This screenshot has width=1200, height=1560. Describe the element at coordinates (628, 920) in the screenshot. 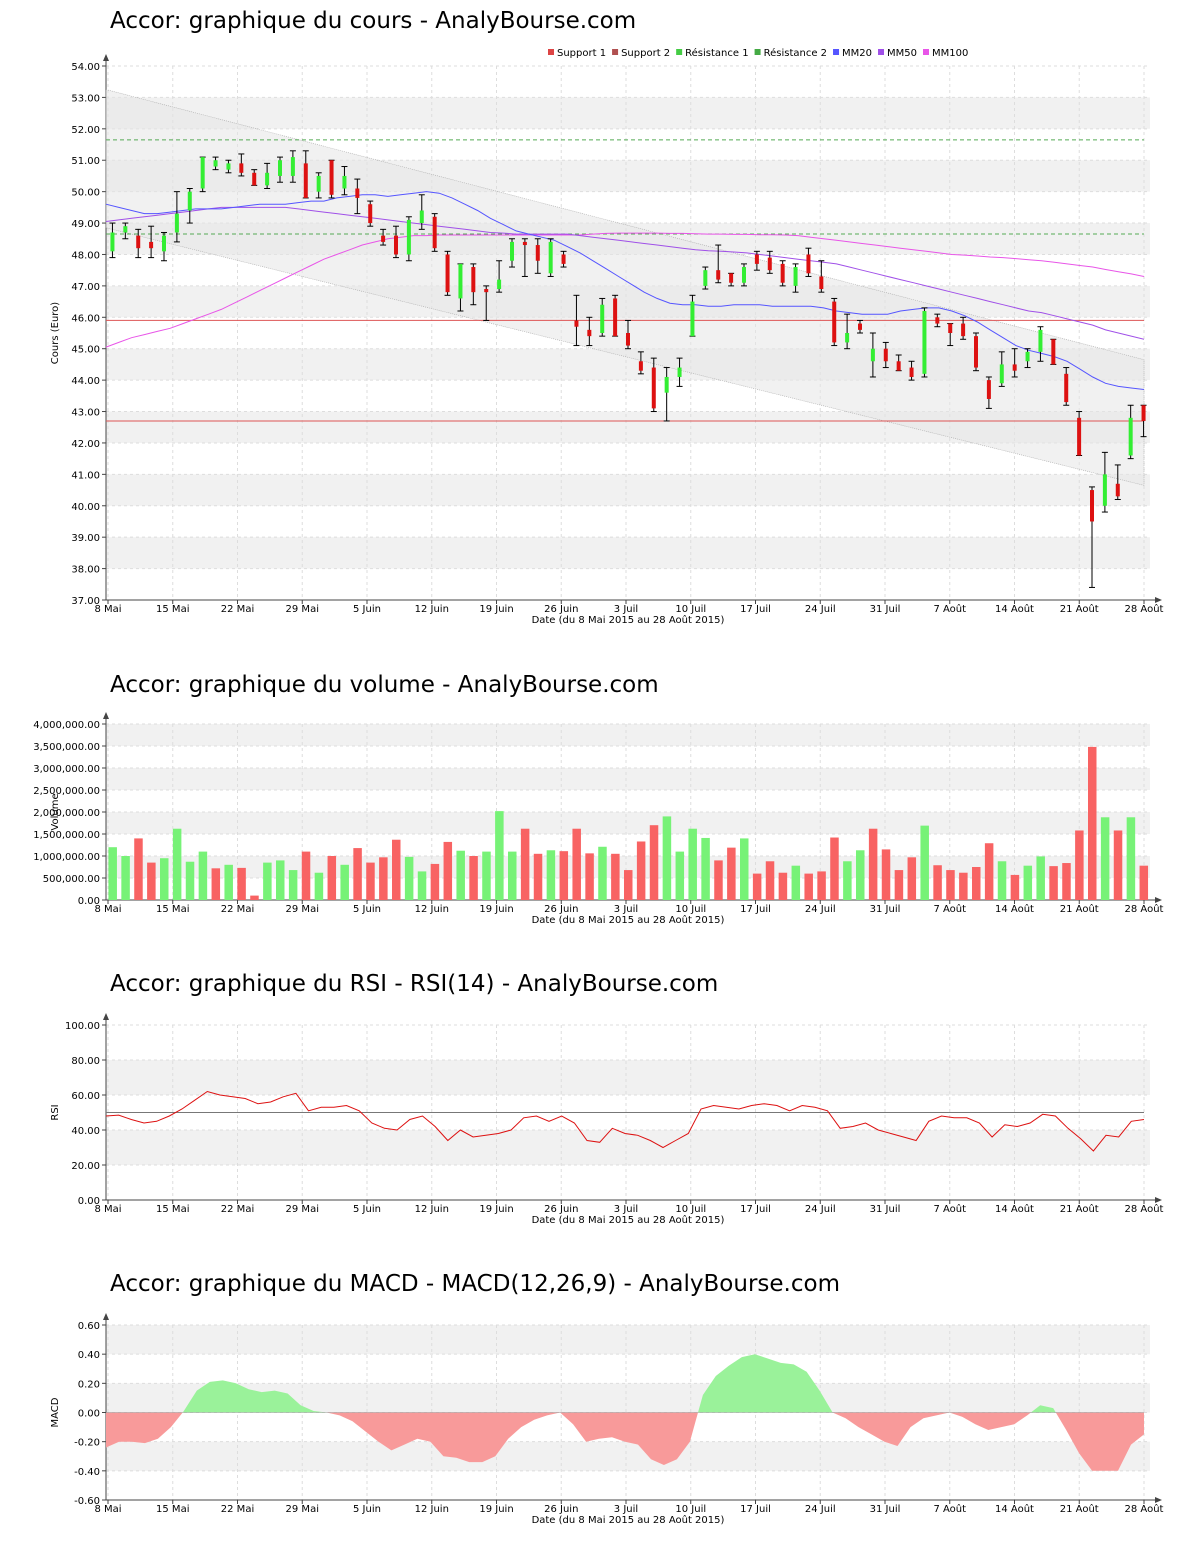

I see `volume-x-axis-label: Date (du 8 Mai 2015 au 28 Août 2015)` at that location.